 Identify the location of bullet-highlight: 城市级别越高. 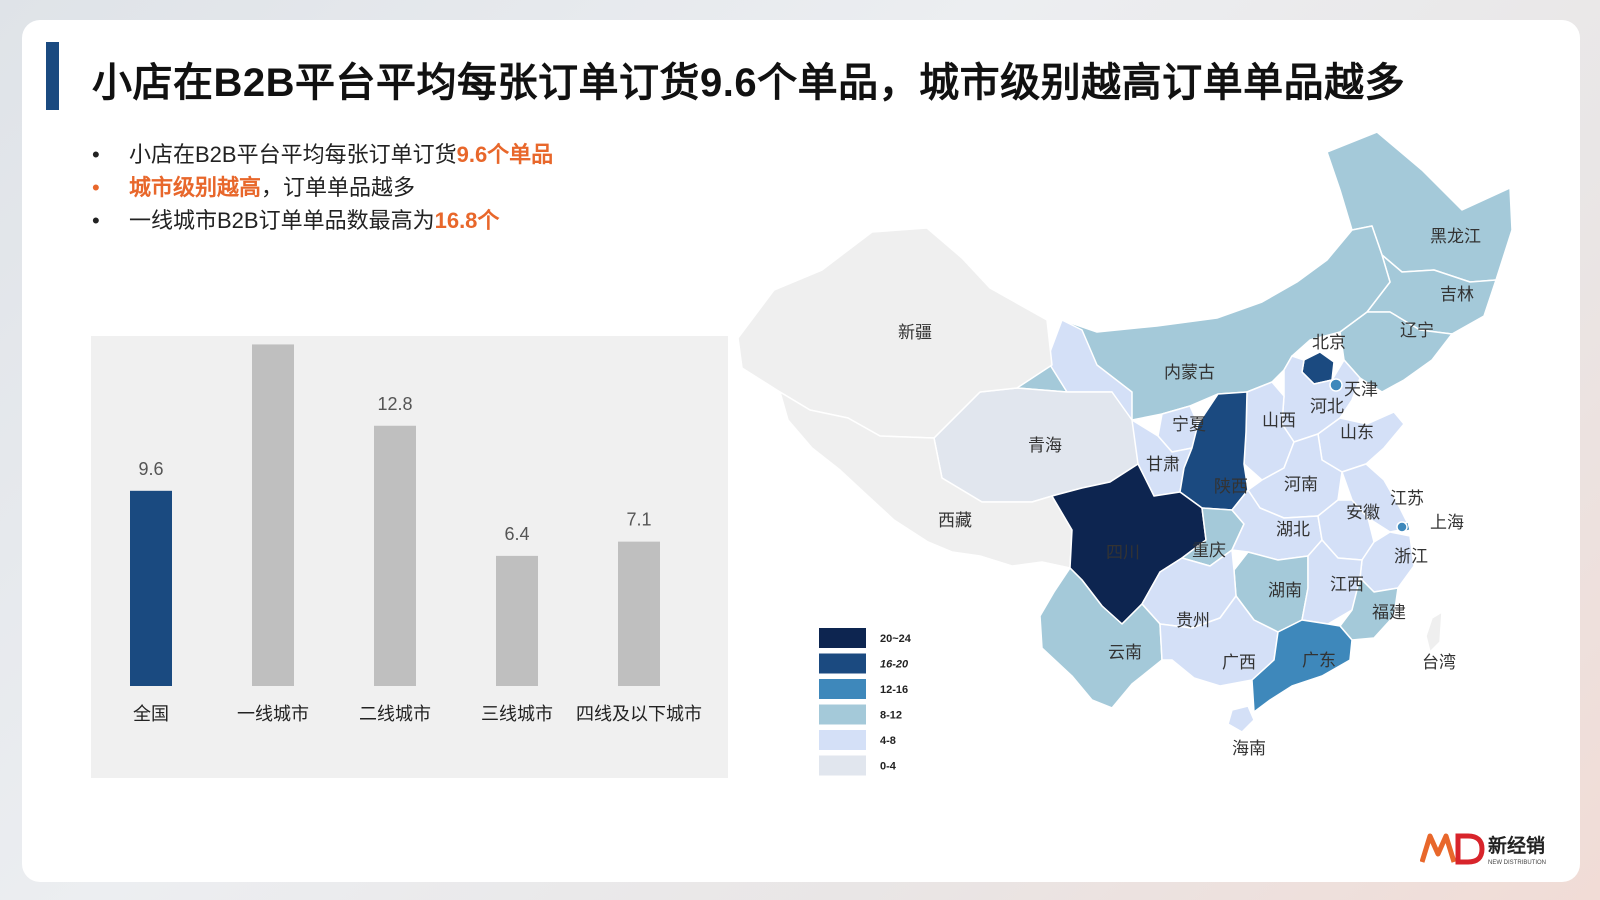
(195, 187).